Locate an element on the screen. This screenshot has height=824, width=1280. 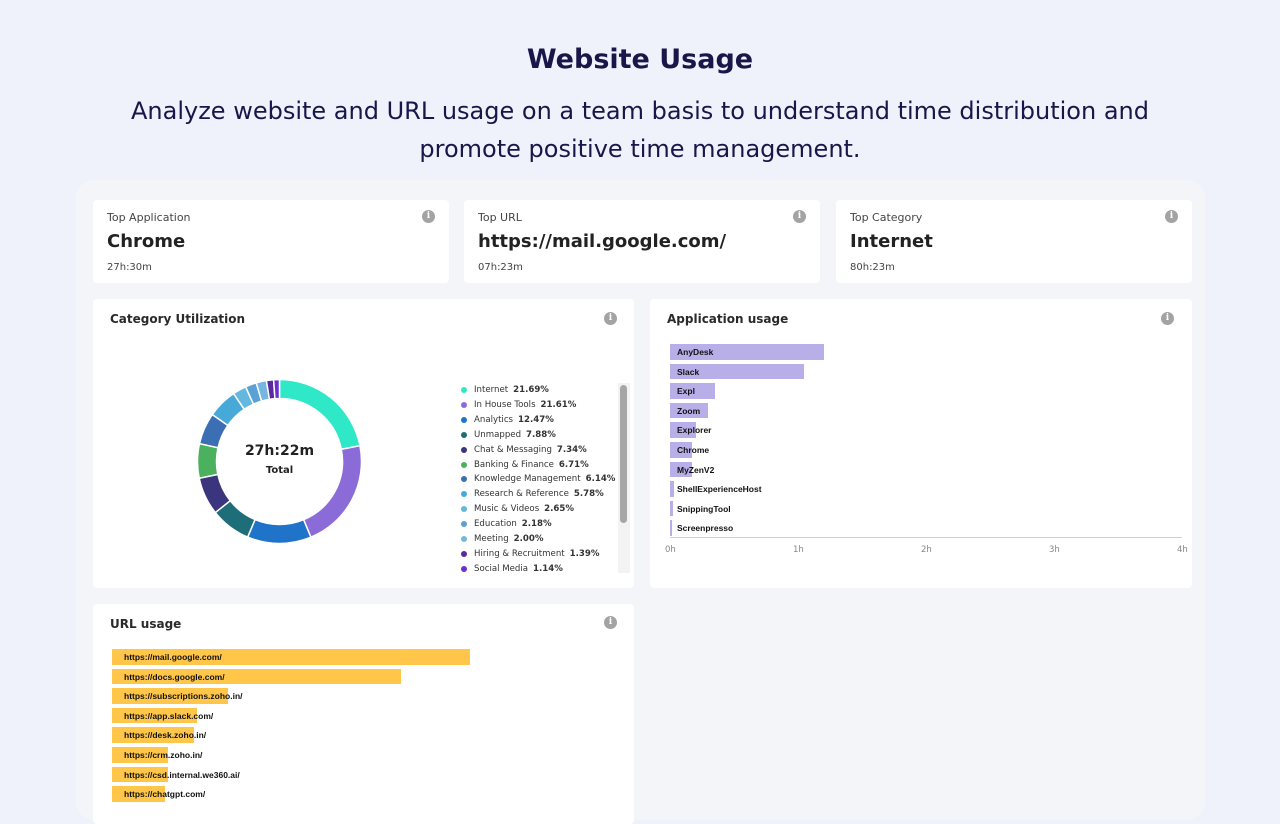
category-utilization-title: Category Utilization is located at coordinates (178, 319).